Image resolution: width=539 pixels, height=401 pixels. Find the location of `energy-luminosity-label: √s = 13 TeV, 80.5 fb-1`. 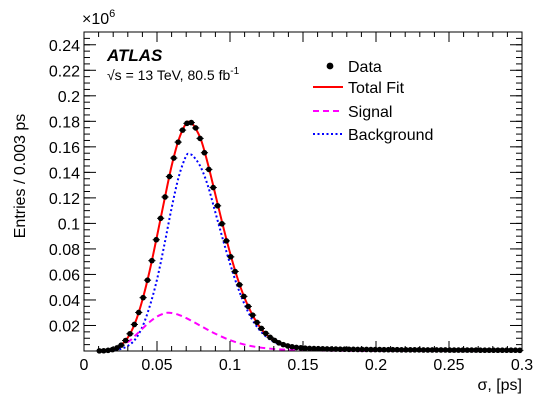

energy-luminosity-label: √s = 13 TeV, 80.5 fb-1 is located at coordinates (173, 74).